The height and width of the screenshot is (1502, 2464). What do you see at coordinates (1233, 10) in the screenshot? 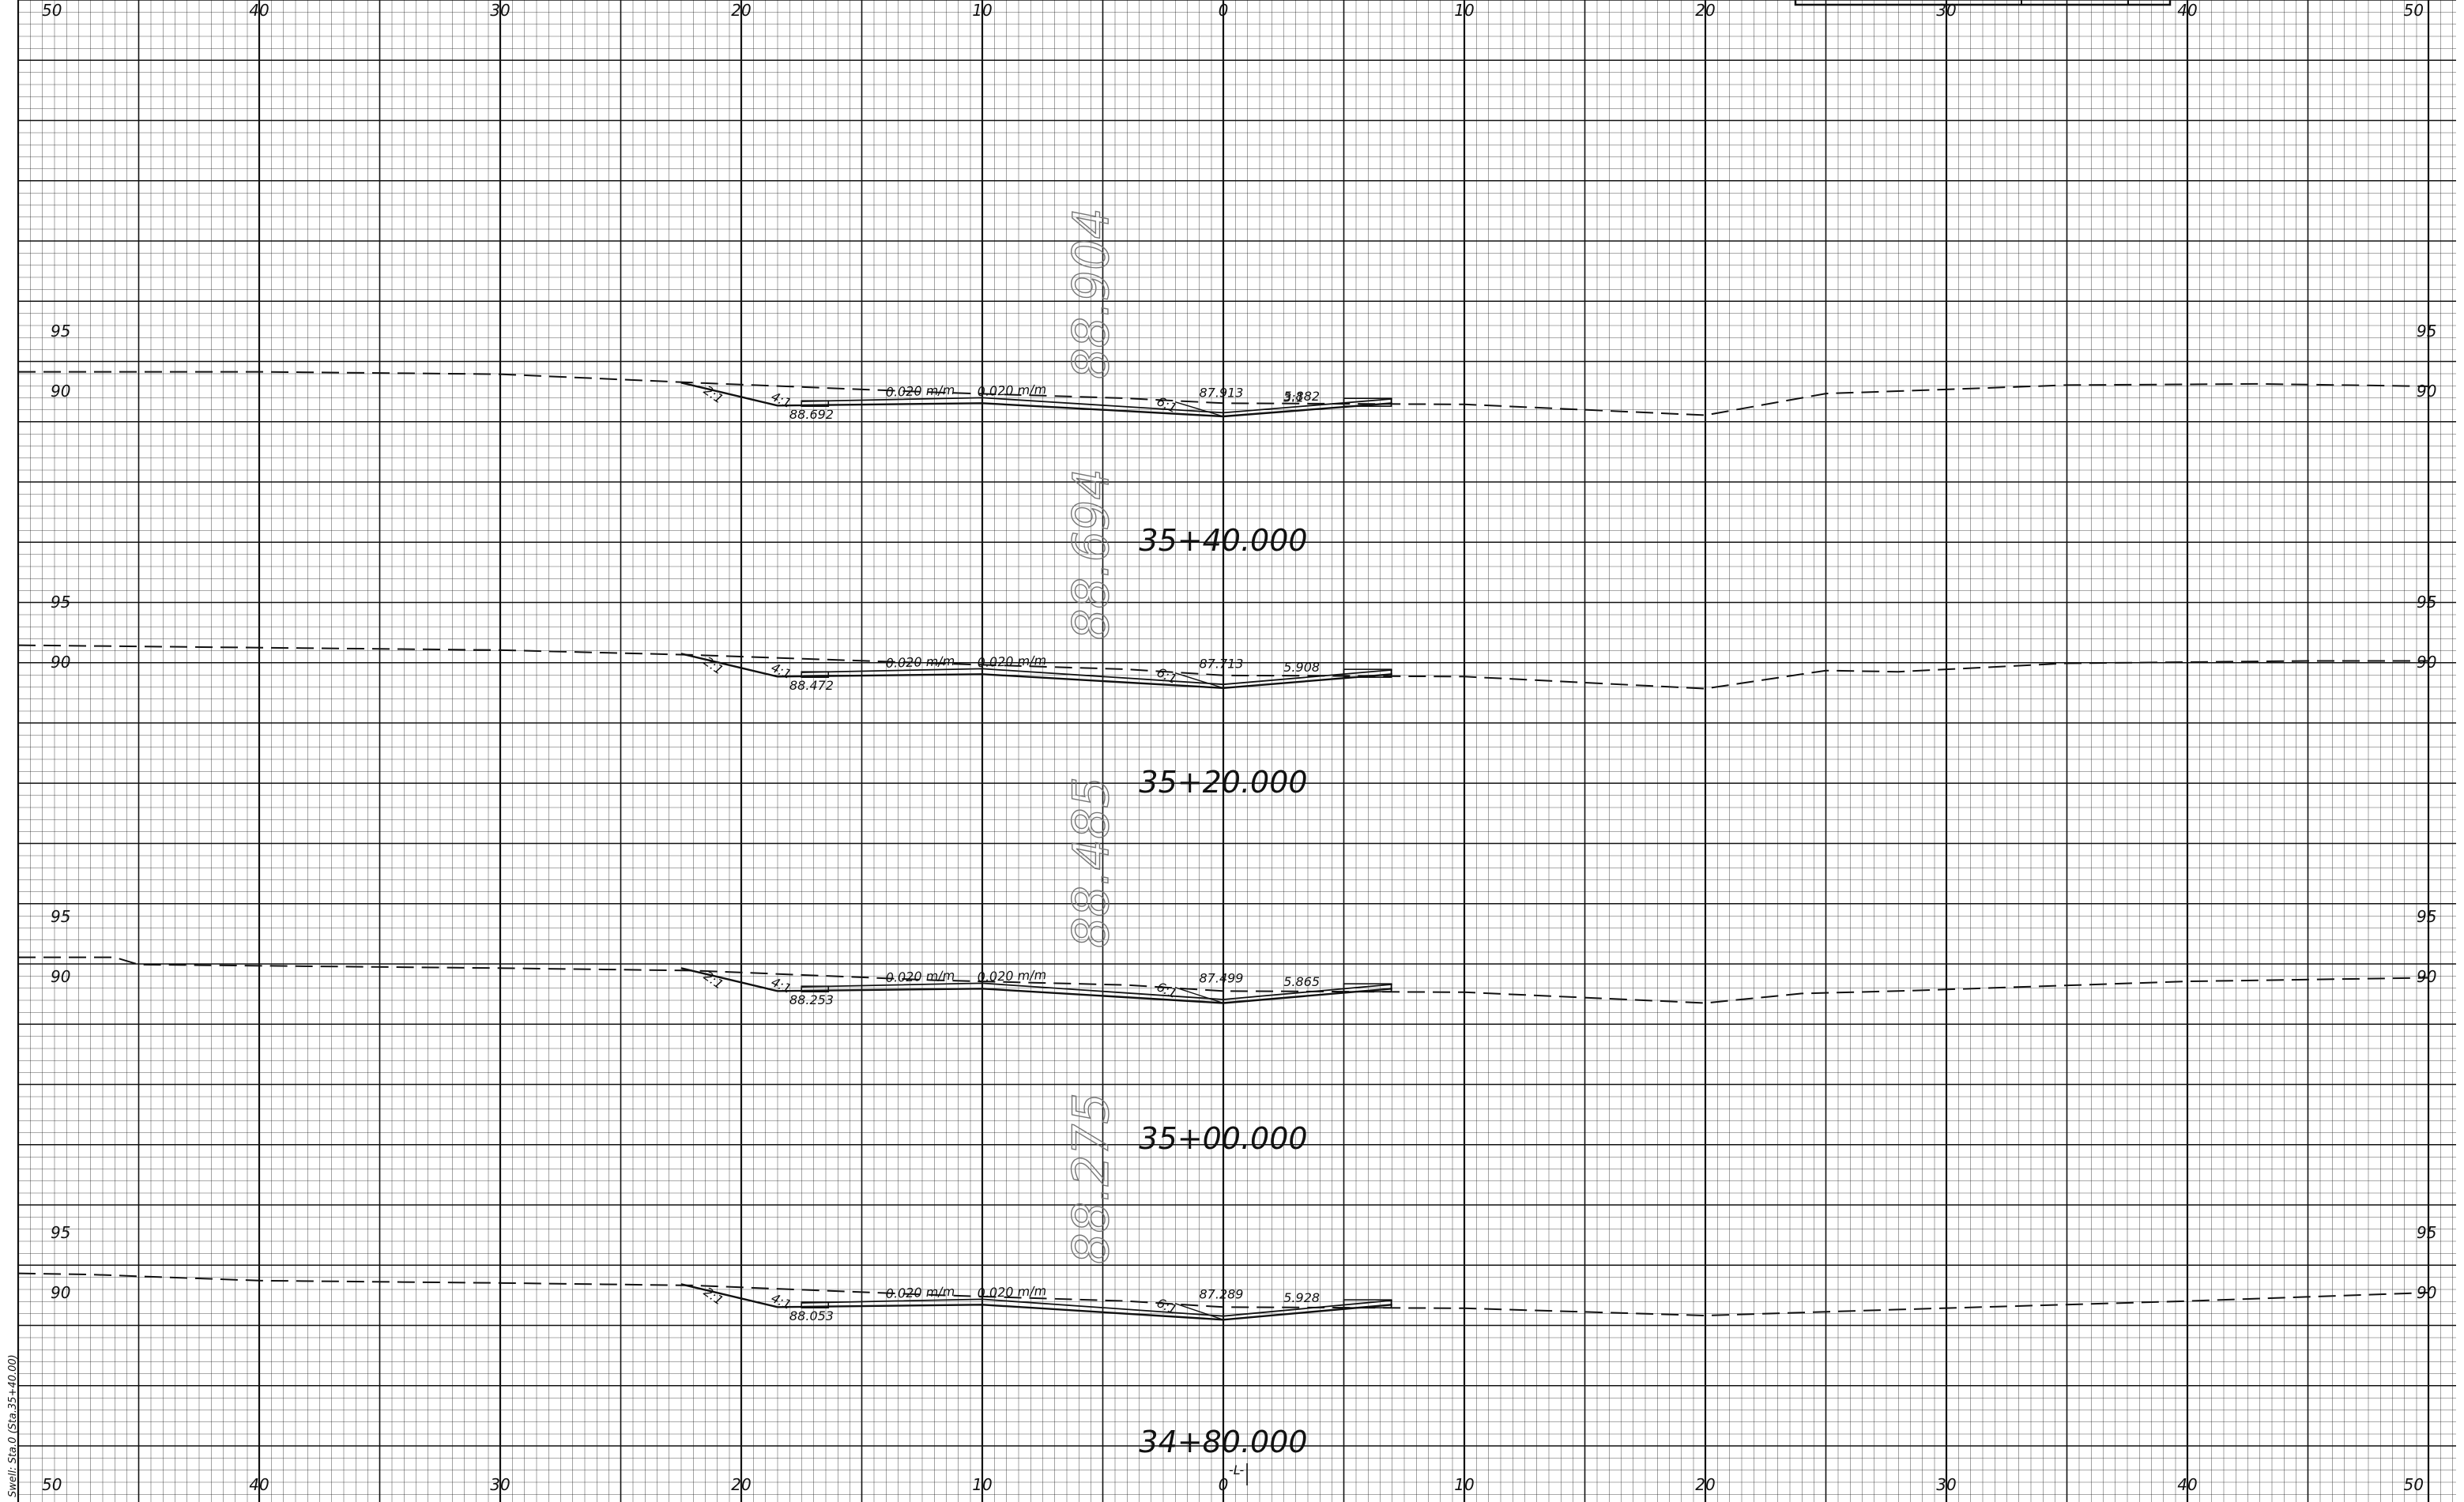
I see `offset-axis-top: 50 40 30 20 10 0 10 20 30 40 50` at bounding box center [1233, 10].